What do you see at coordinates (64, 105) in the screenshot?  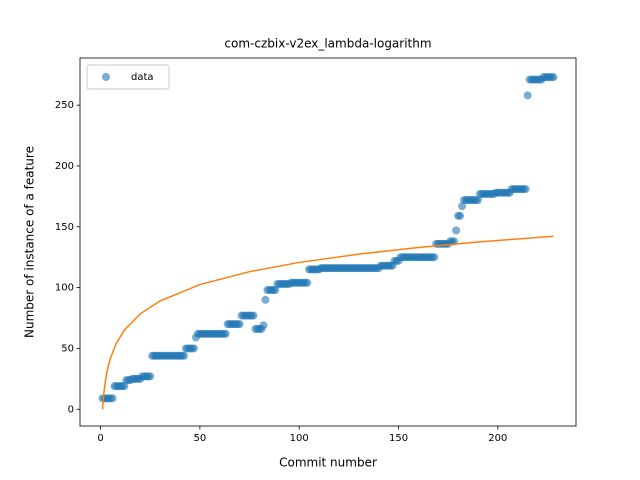 I see `y-tick-label: 250` at bounding box center [64, 105].